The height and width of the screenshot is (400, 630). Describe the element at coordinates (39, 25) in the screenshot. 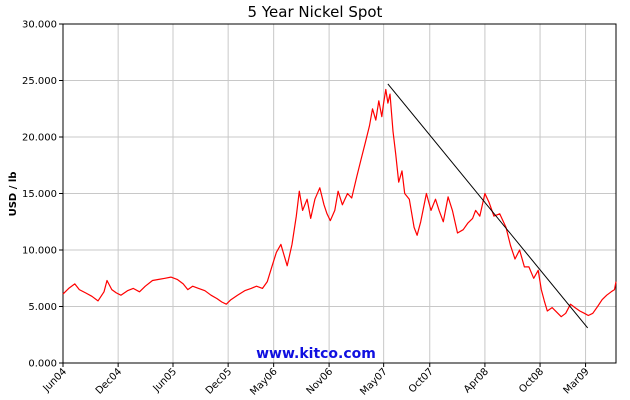

I see `y-tick-label: 30.000` at that location.